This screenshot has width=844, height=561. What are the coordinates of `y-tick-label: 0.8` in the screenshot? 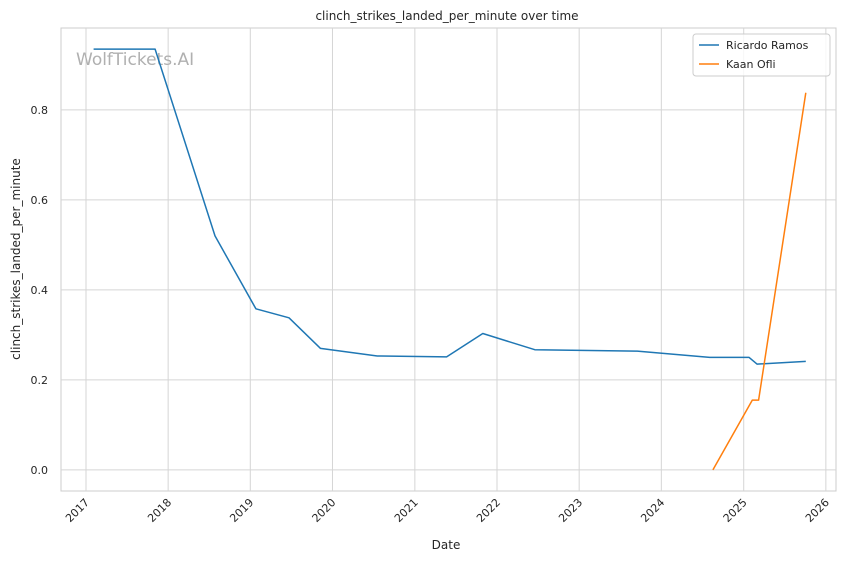 It's located at (40, 110).